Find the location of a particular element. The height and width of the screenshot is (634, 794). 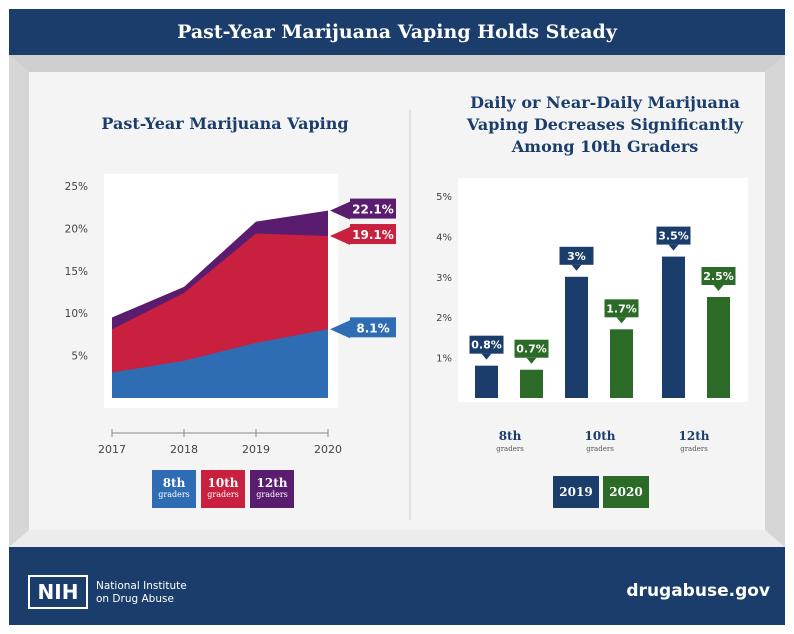

y-tick-label: 10% is located at coordinates (76, 314).